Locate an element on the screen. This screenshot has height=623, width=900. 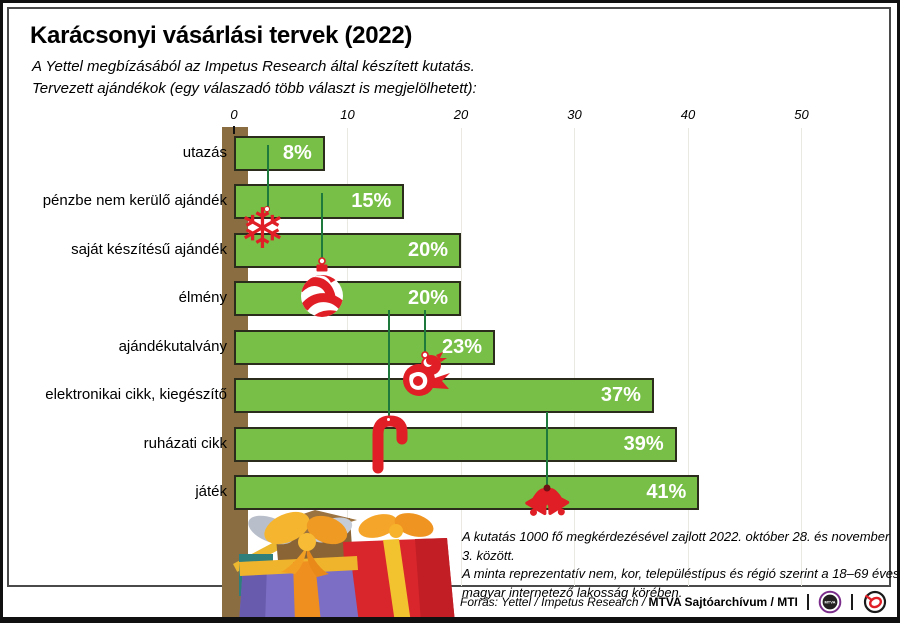
page-title: Karácsonyi vásárlási tervek (2022) is located at coordinates (221, 35).